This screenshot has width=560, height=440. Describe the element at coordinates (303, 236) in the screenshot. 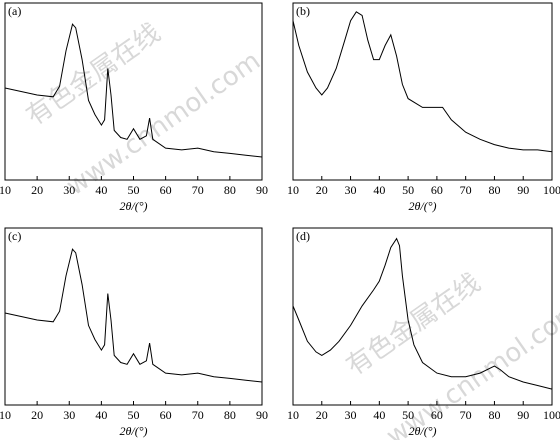

I see `panel-label: (d)` at that location.